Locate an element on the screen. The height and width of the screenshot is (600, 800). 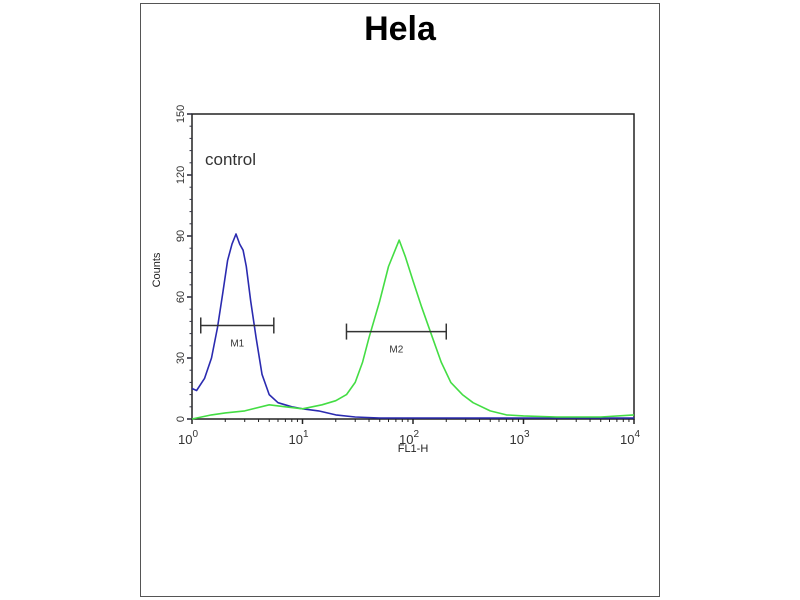
x-tick-exponent: 2 is located at coordinates (416, 434).